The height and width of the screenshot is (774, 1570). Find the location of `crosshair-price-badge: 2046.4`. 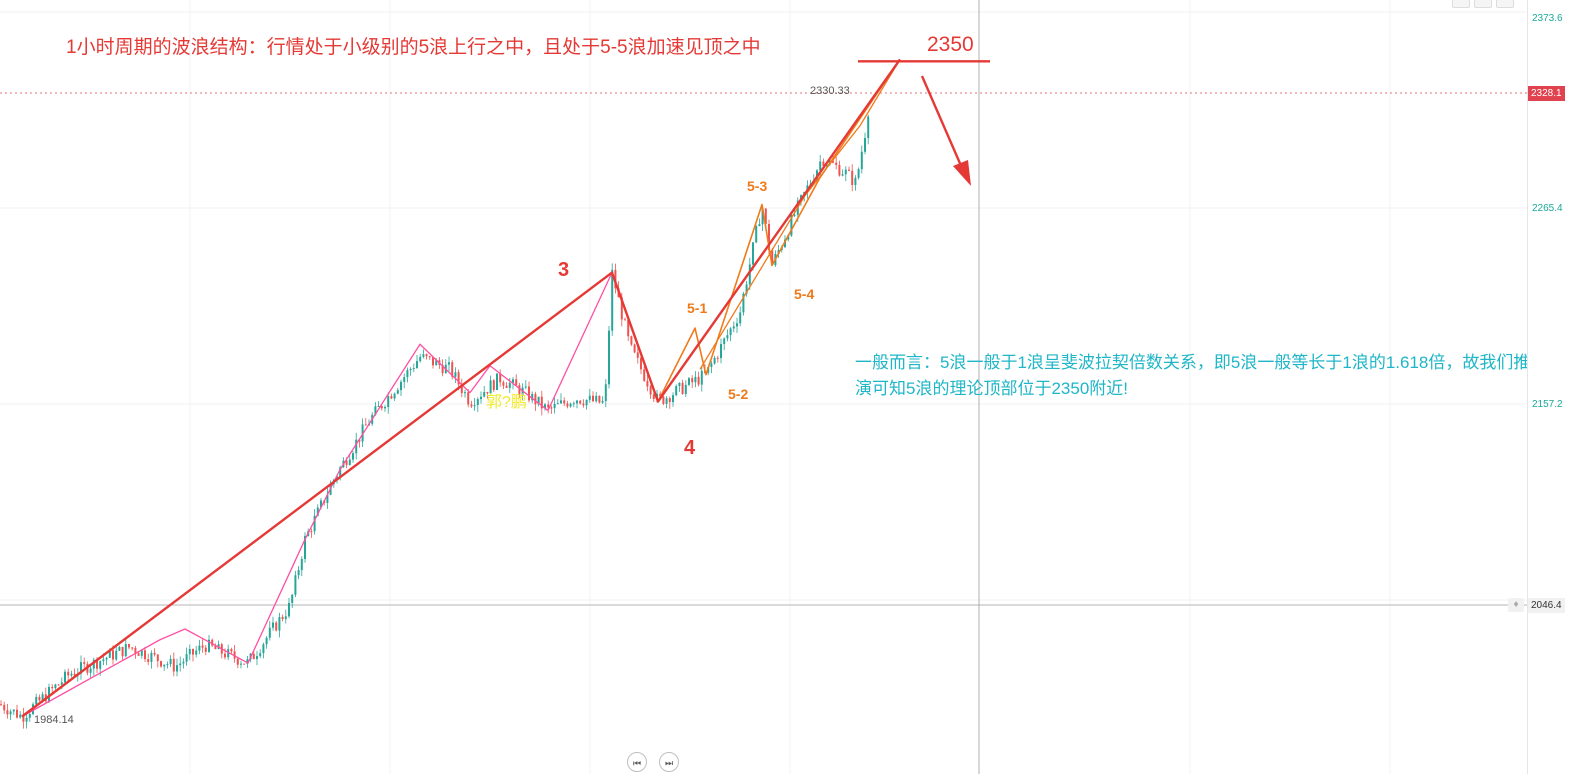

crosshair-price-badge: 2046.4 is located at coordinates (1546, 605).